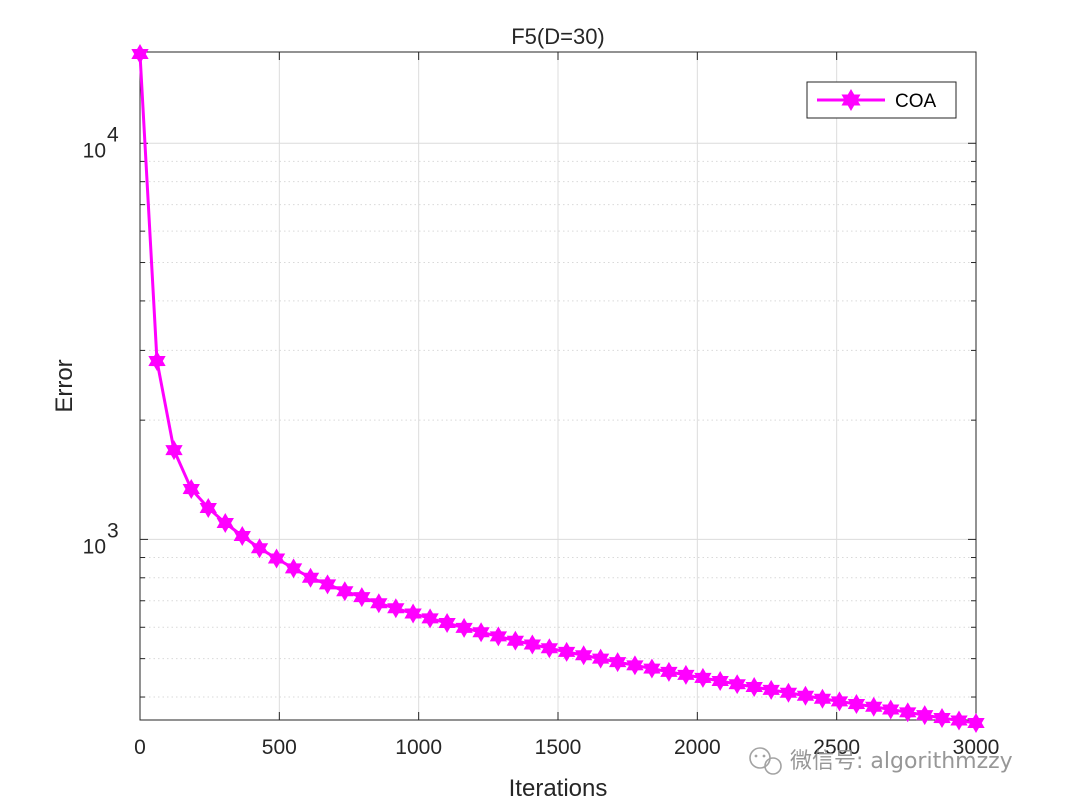 The height and width of the screenshot is (810, 1080). Describe the element at coordinates (558, 36) in the screenshot. I see `chart-title: F5(D=30)` at that location.